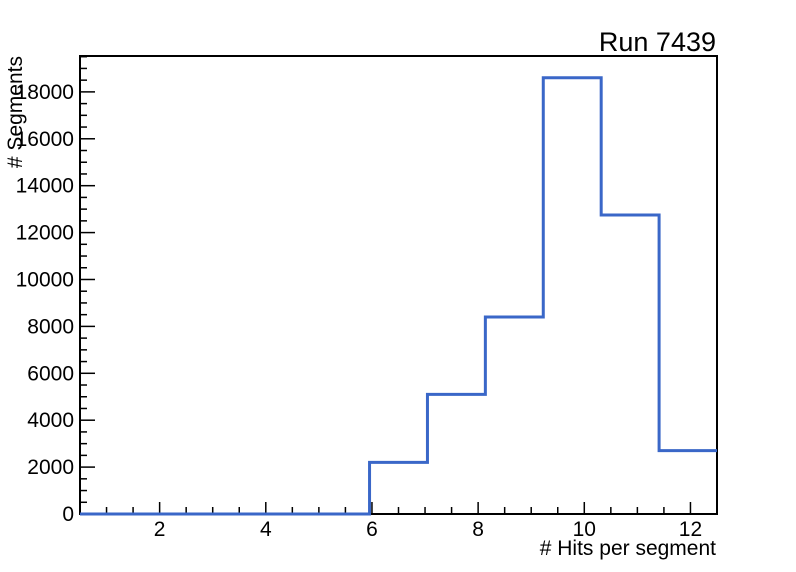 The width and height of the screenshot is (796, 572). I want to click on x-tick-label: 2, so click(160, 529).